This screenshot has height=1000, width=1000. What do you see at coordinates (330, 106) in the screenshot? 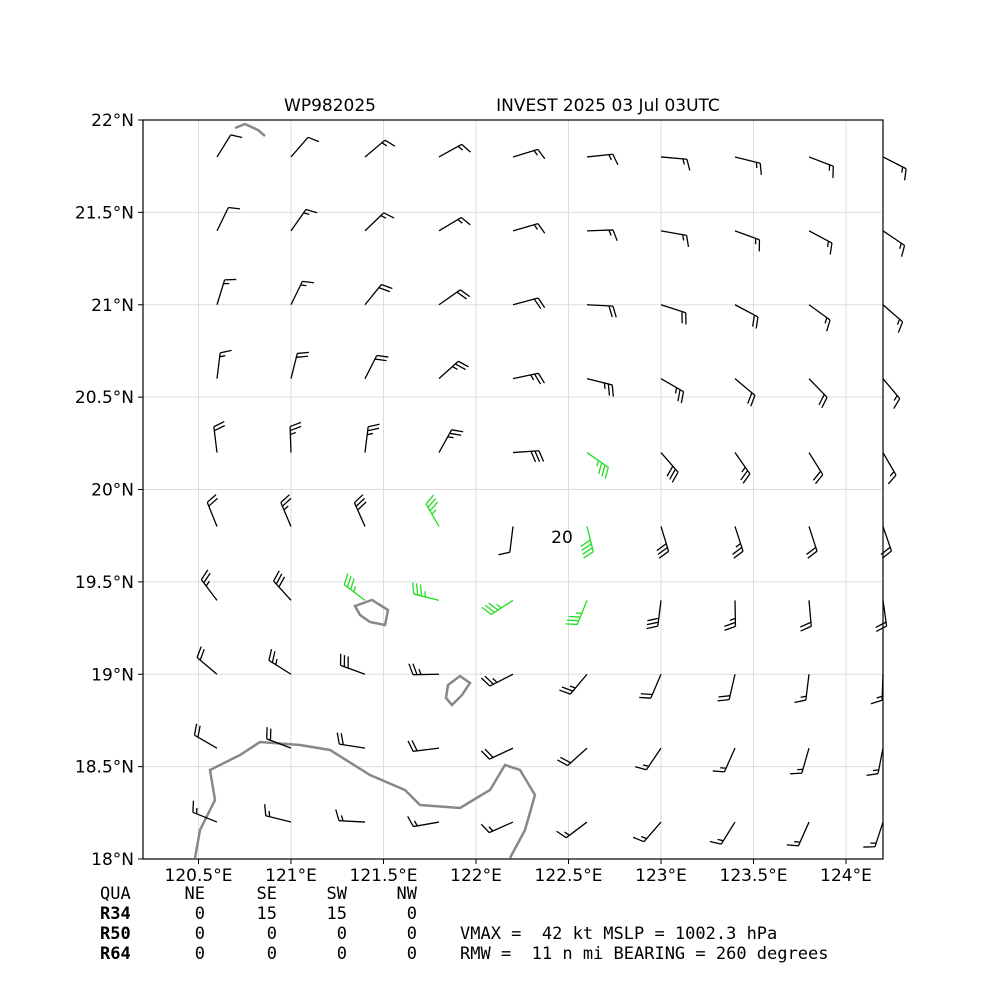
I see `chart-title: WP982025` at bounding box center [330, 106].